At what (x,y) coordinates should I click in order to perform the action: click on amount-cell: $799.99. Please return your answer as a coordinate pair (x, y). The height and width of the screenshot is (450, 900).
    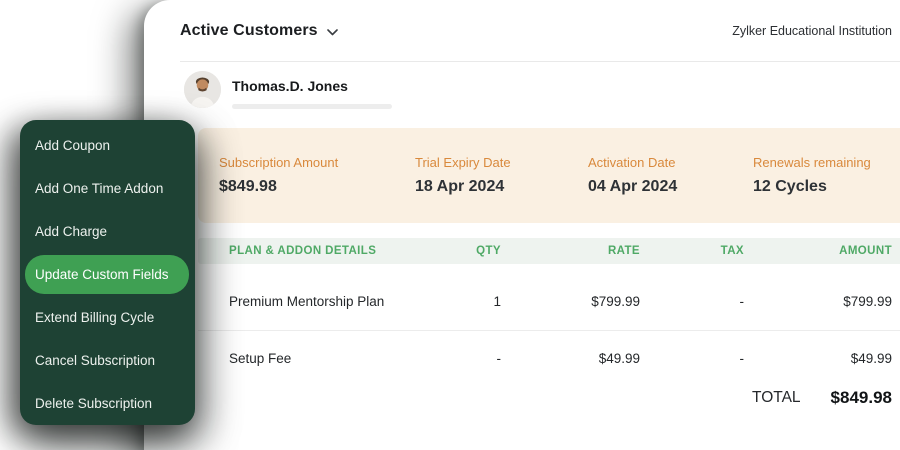
    Looking at the image, I should click on (867, 301).